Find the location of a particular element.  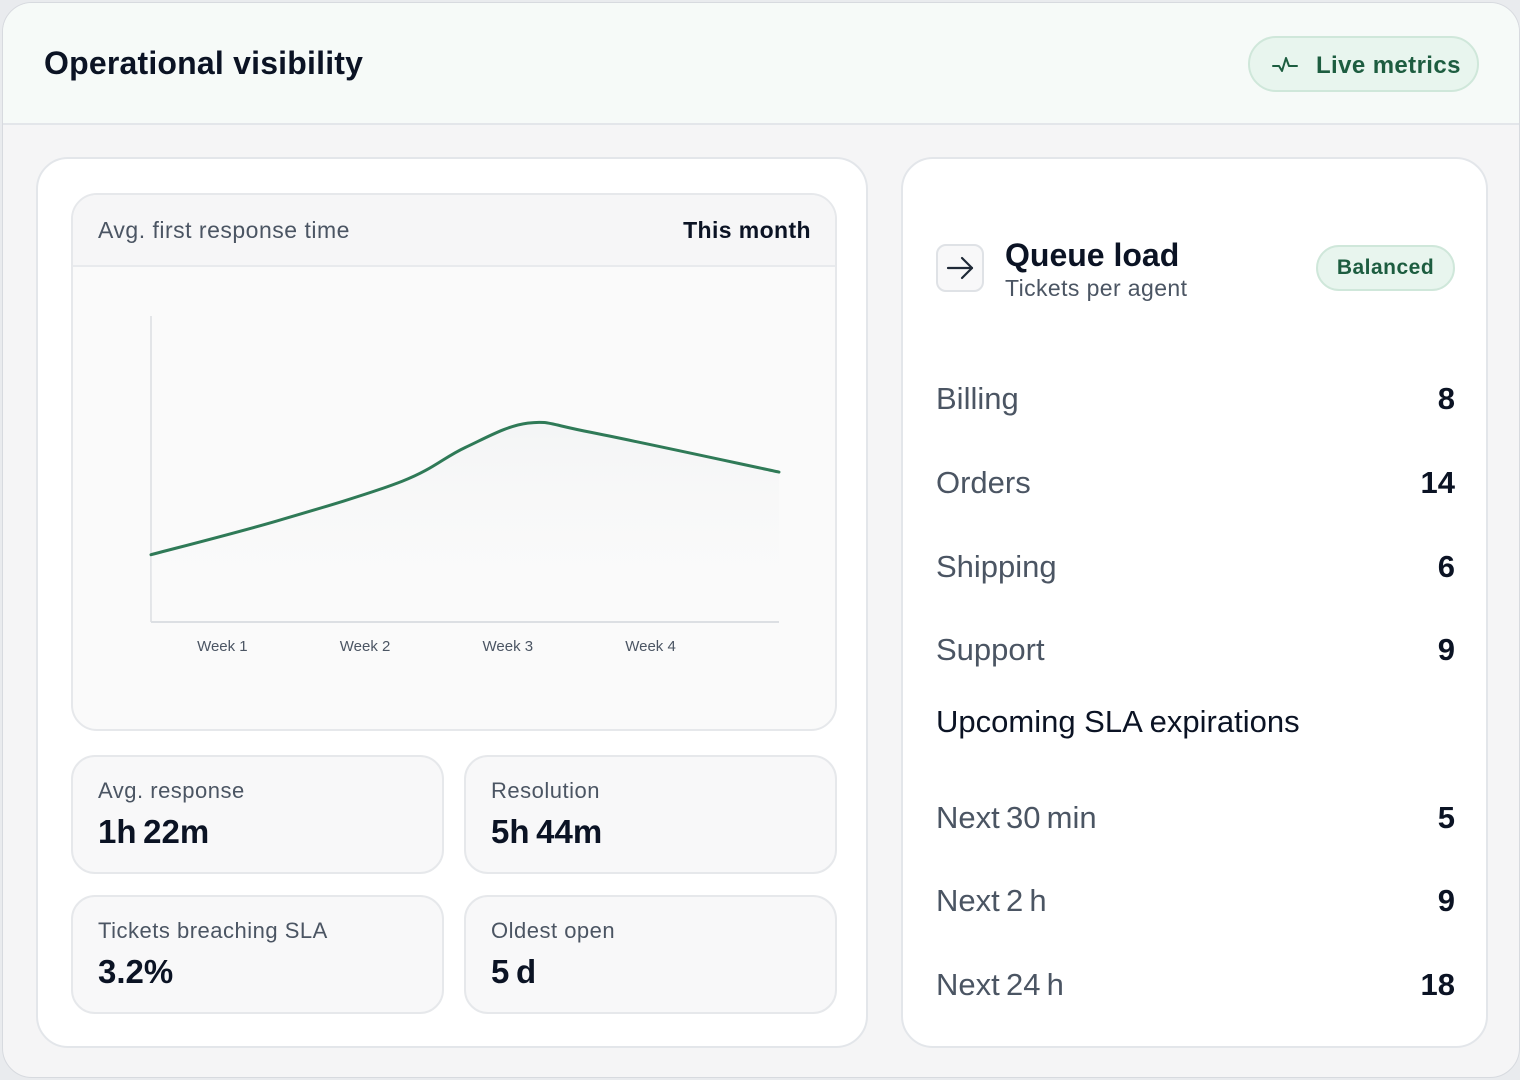

stat-card-sla-breaching: Tickets breaching SLA 3.2% is located at coordinates (257, 954).